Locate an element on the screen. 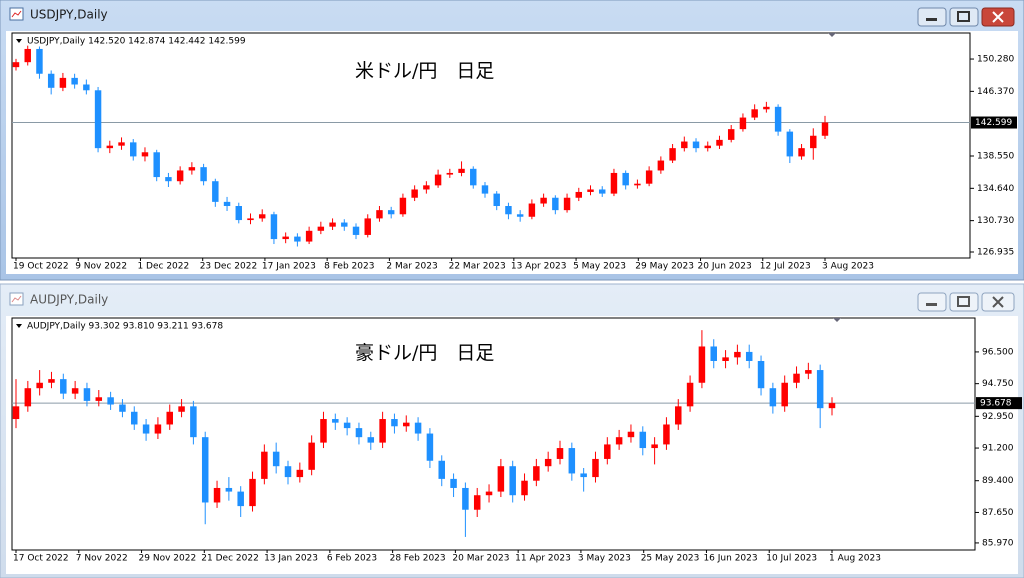  x-tick-label: 25 May 2023 is located at coordinates (670, 559).